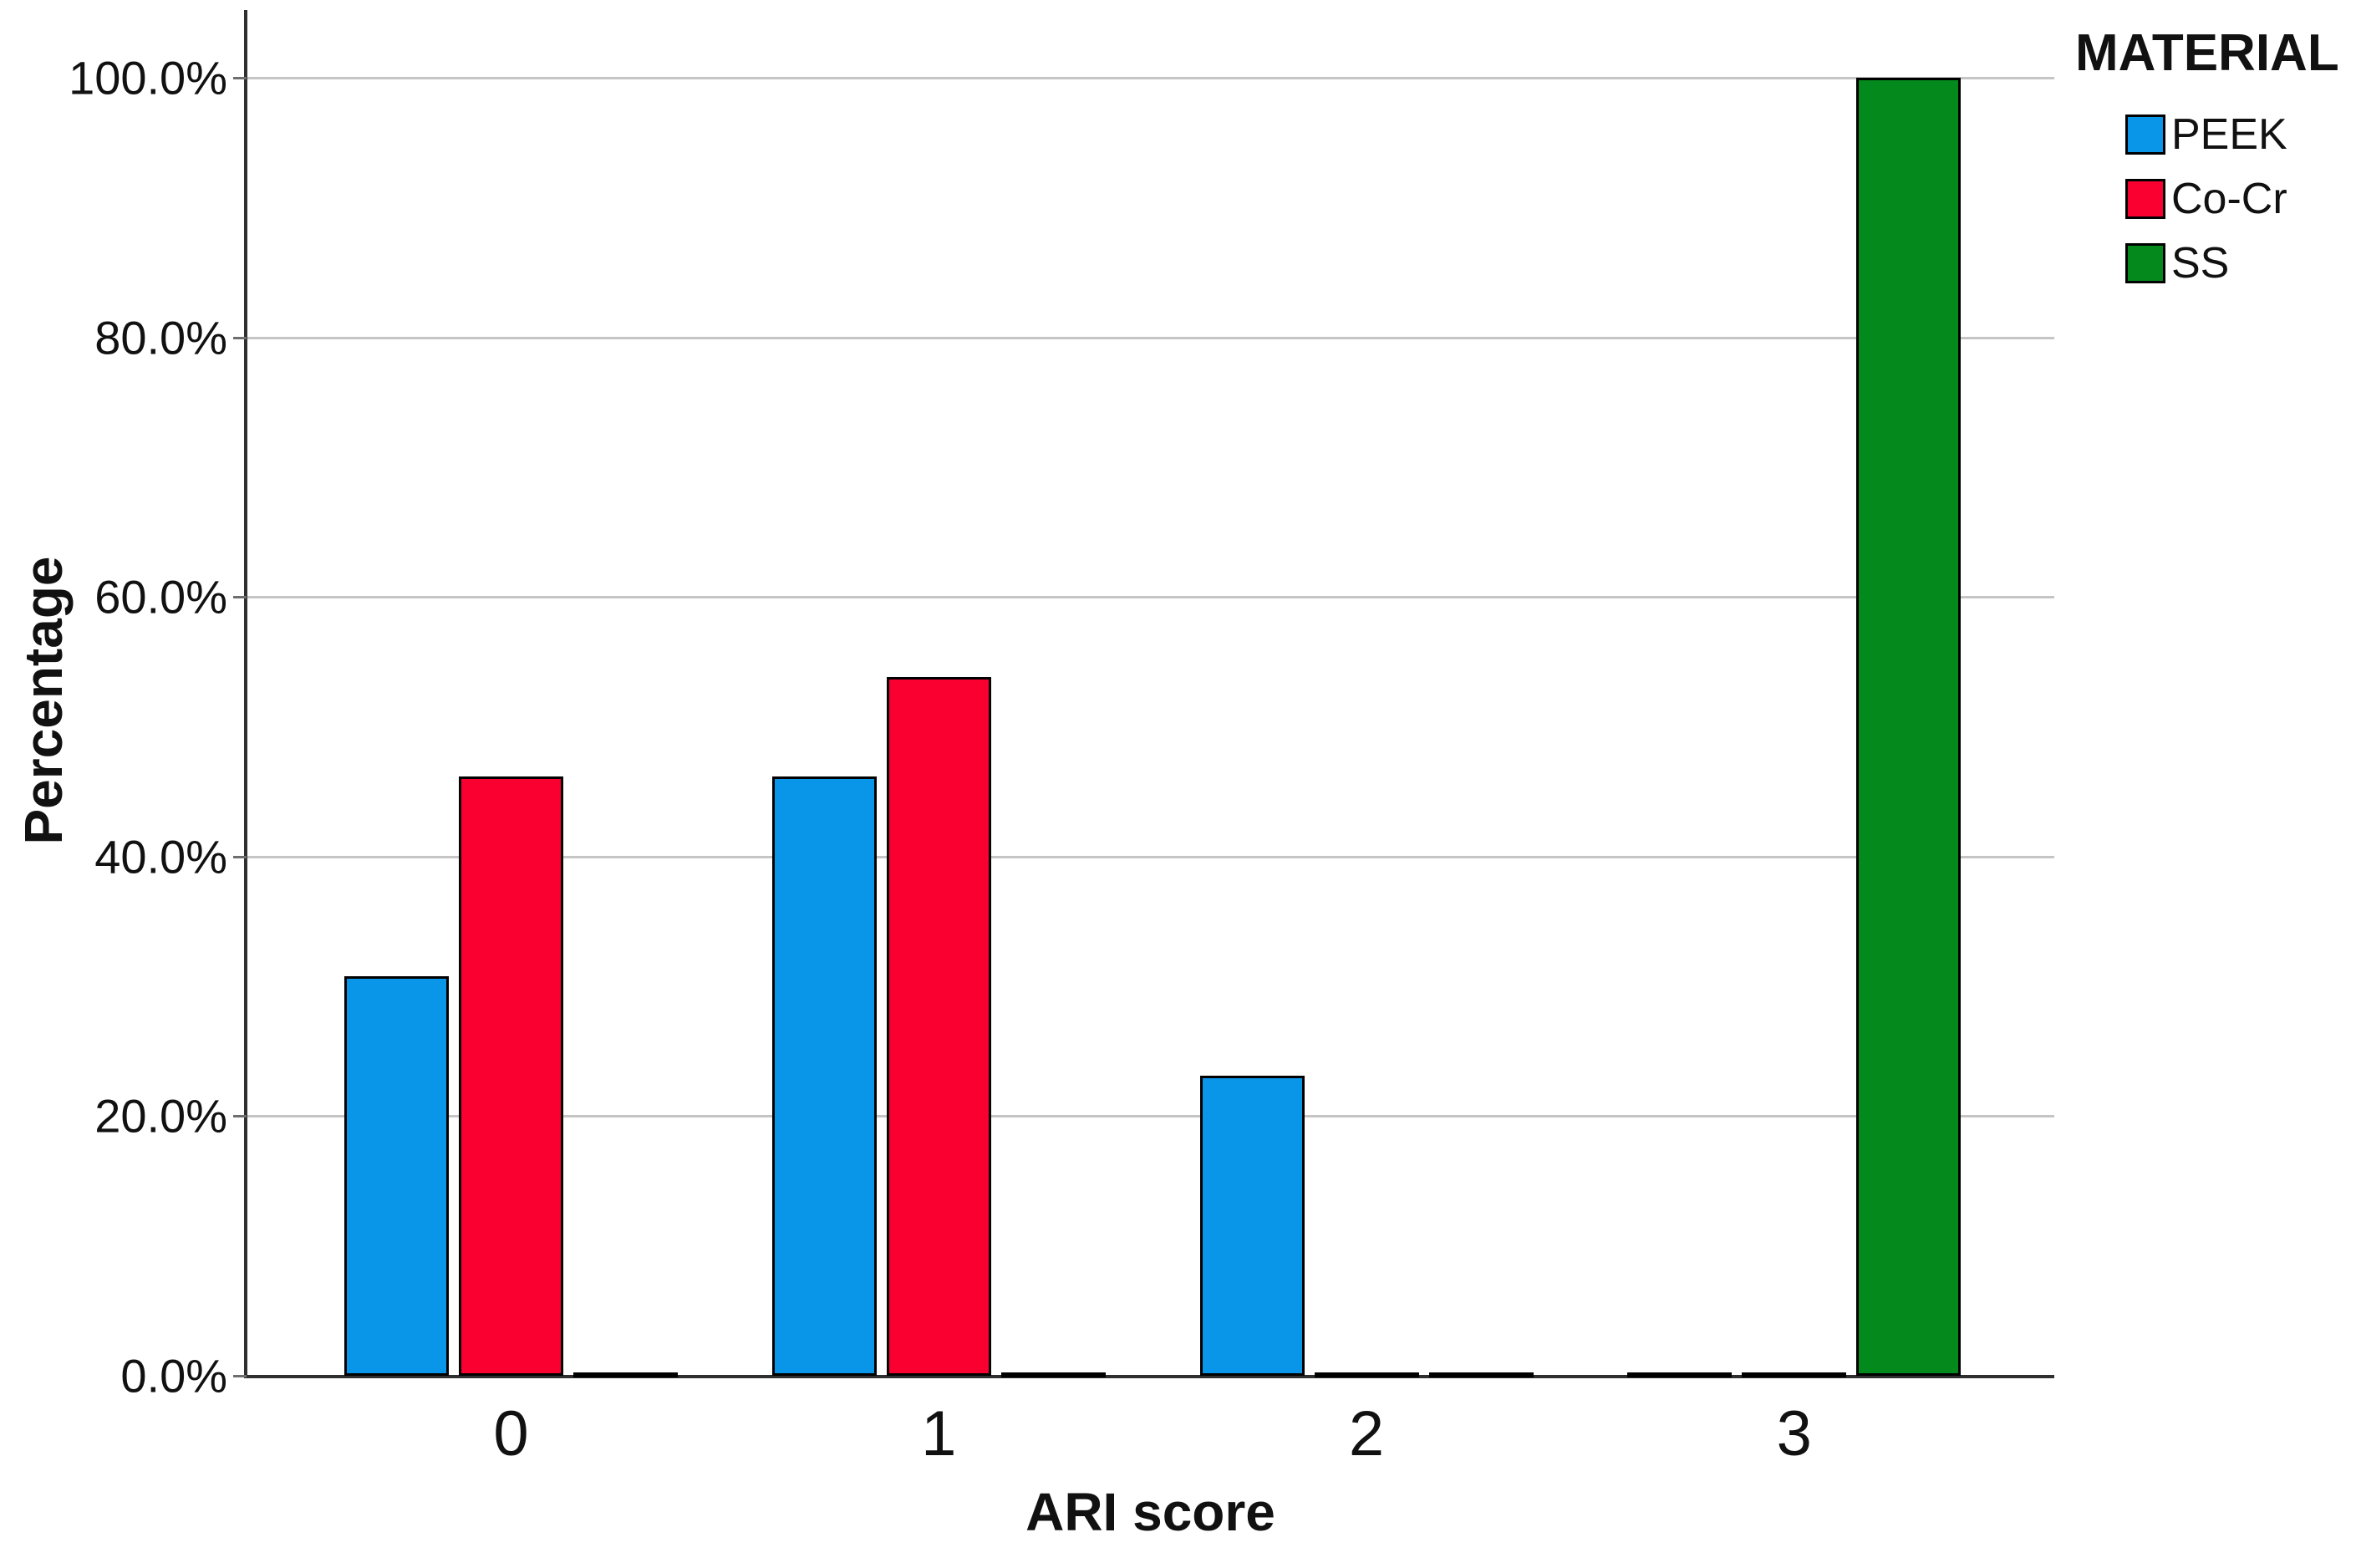  Describe the element at coordinates (1481, 1374) in the screenshot. I see `zero-bar-ss-score2` at that location.